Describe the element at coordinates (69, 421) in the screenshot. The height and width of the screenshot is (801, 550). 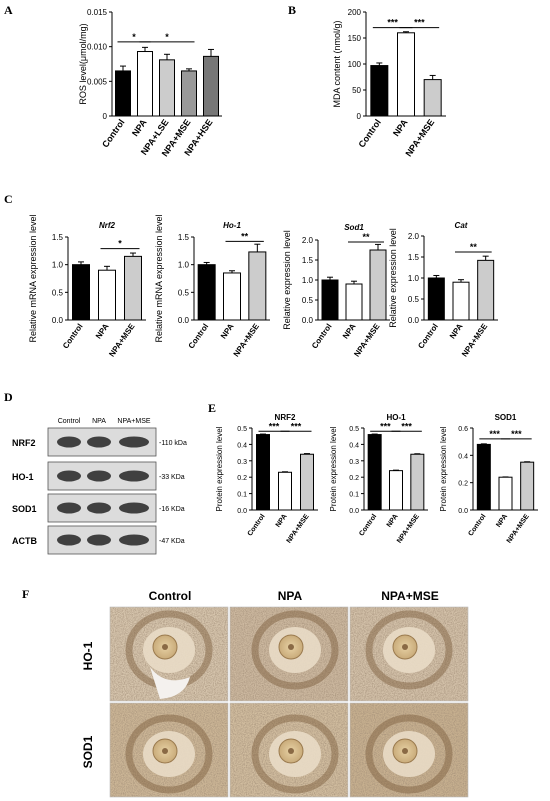
I see `blot-column-label: Control` at that location.